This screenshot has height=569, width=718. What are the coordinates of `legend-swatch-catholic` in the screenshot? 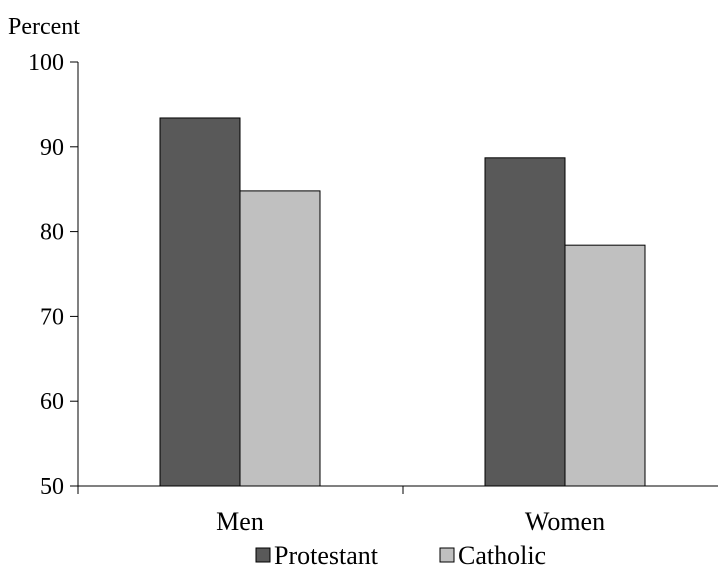 It's located at (447, 555).